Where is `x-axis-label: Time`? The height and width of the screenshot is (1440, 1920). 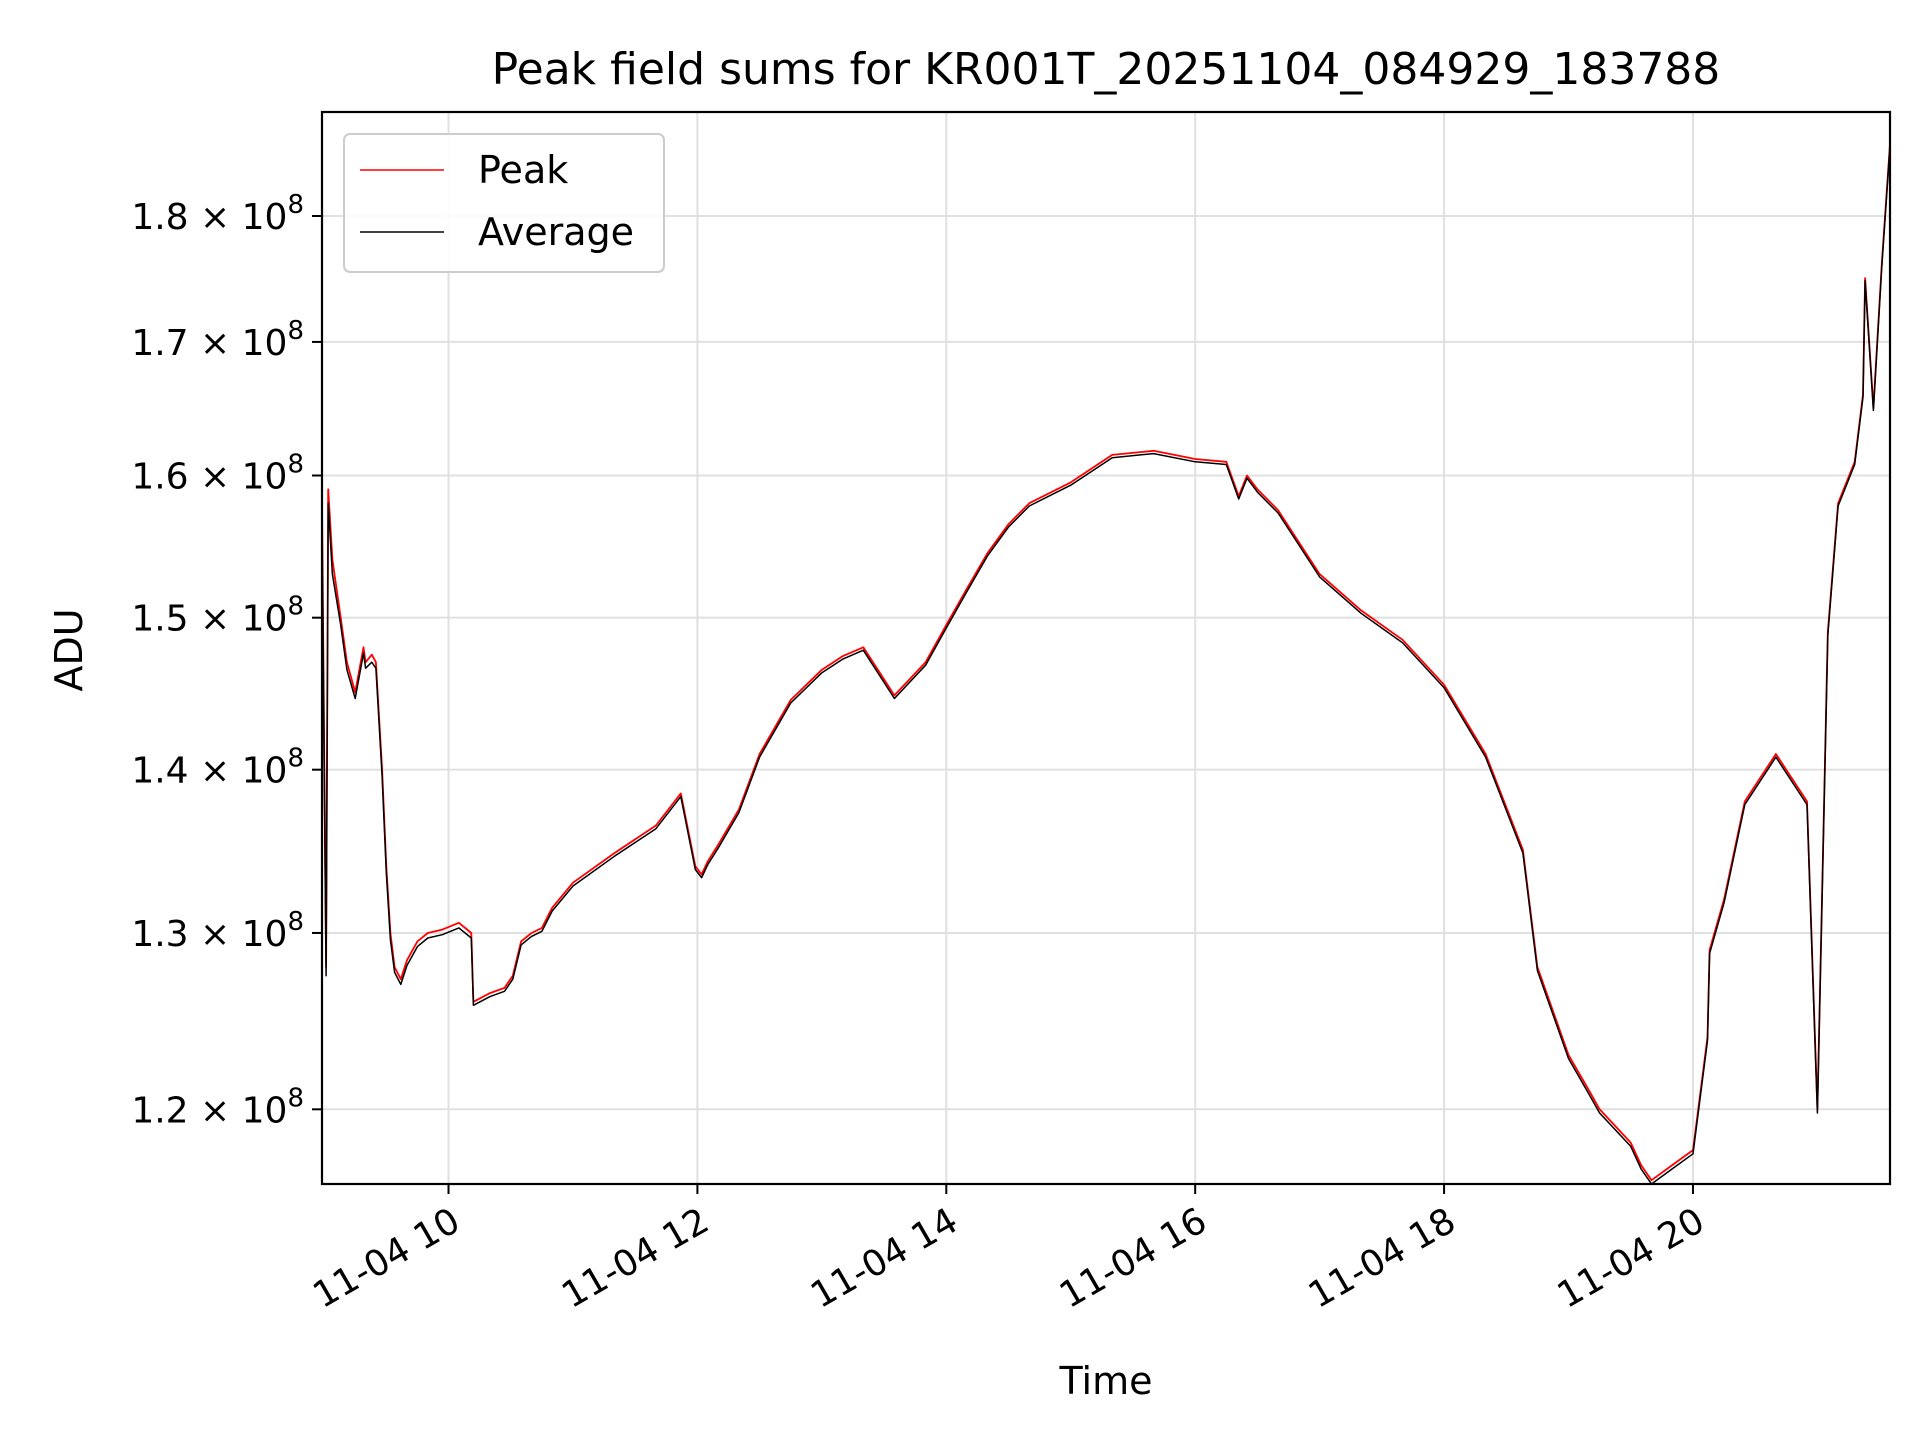 x-axis-label: Time is located at coordinates (1106, 1381).